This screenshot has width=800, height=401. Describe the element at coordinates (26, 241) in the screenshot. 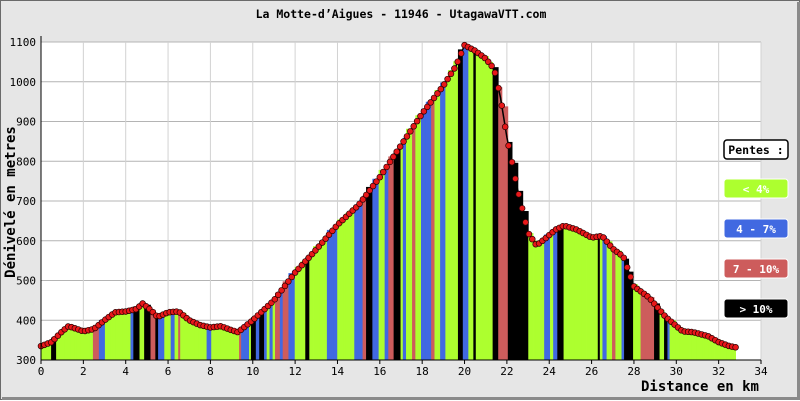

I see `y-tick-label: 600` at that location.